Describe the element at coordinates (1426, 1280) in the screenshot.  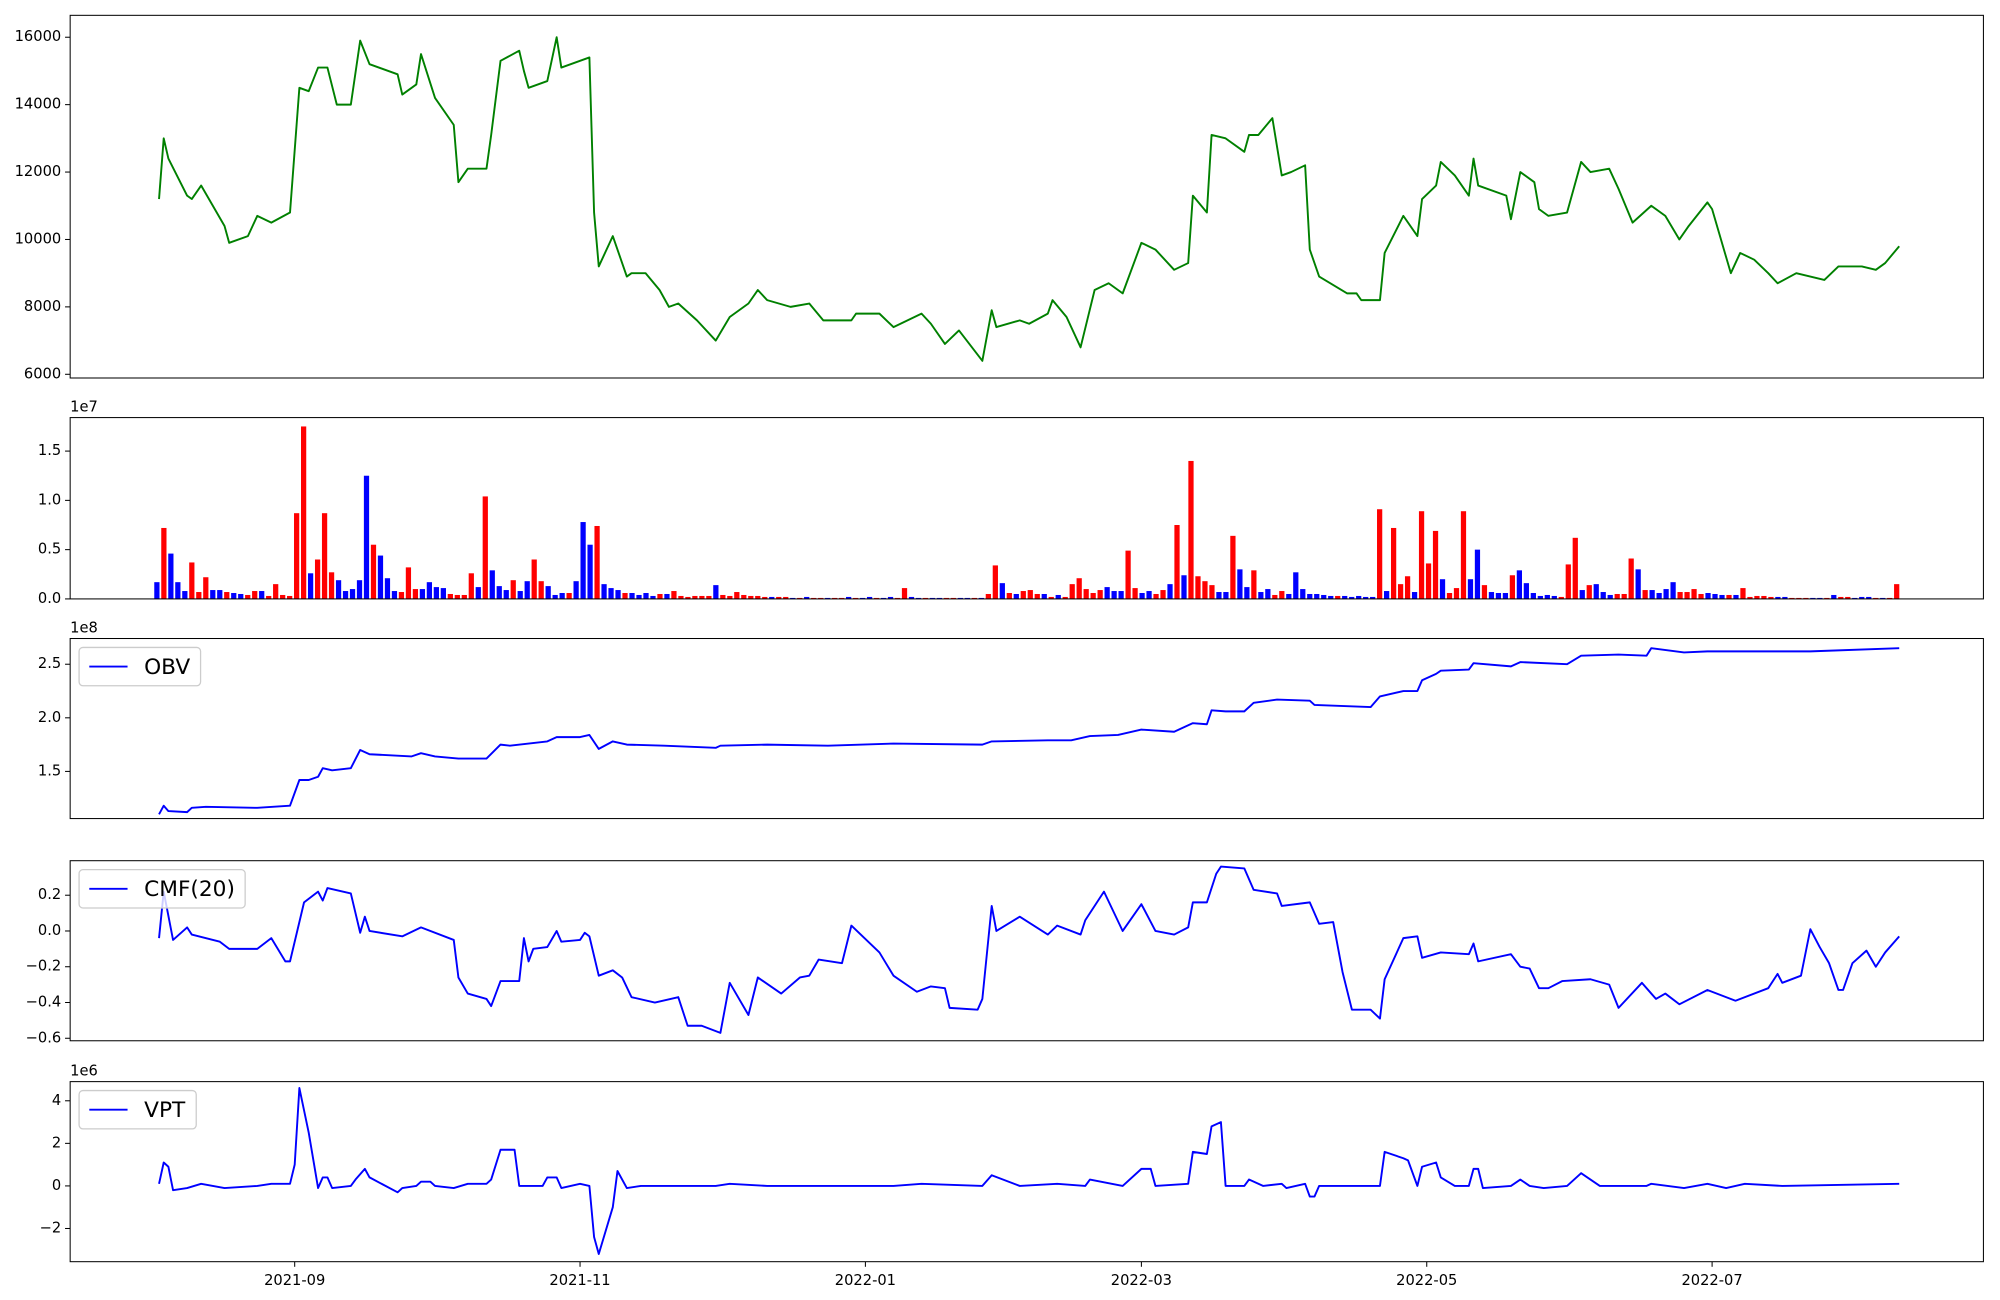
I see `x-tick-label: 2022-05` at that location.